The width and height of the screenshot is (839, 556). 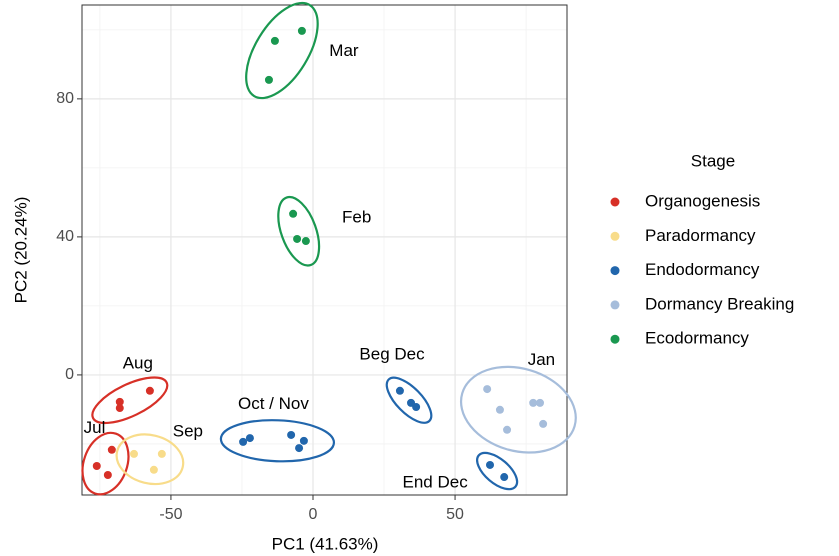 I want to click on group-label: Oct / Nov, so click(x=273, y=403).